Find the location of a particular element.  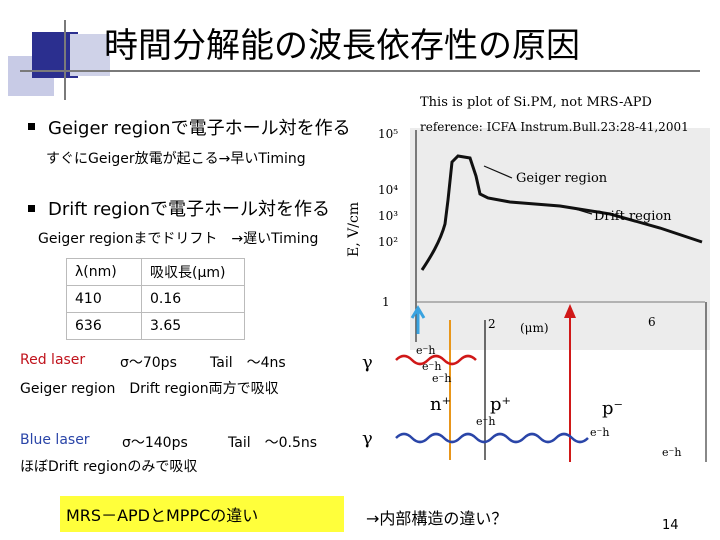

page-number: 14 is located at coordinates (670, 525).